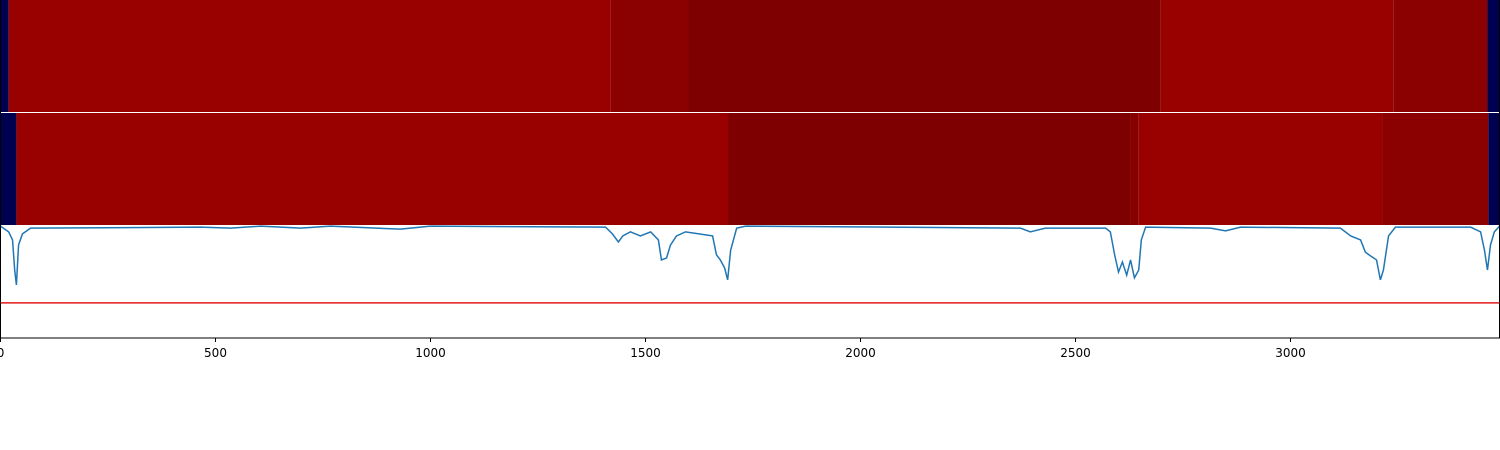 The height and width of the screenshot is (450, 1500). Describe the element at coordinates (750, 255) in the screenshot. I see `line-series` at that location.